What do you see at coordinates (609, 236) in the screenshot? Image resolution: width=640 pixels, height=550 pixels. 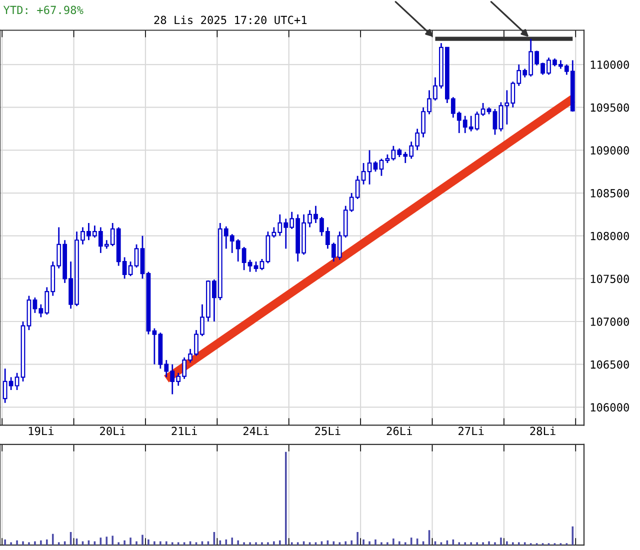 I see `y-tick-label: 108000` at bounding box center [609, 236].